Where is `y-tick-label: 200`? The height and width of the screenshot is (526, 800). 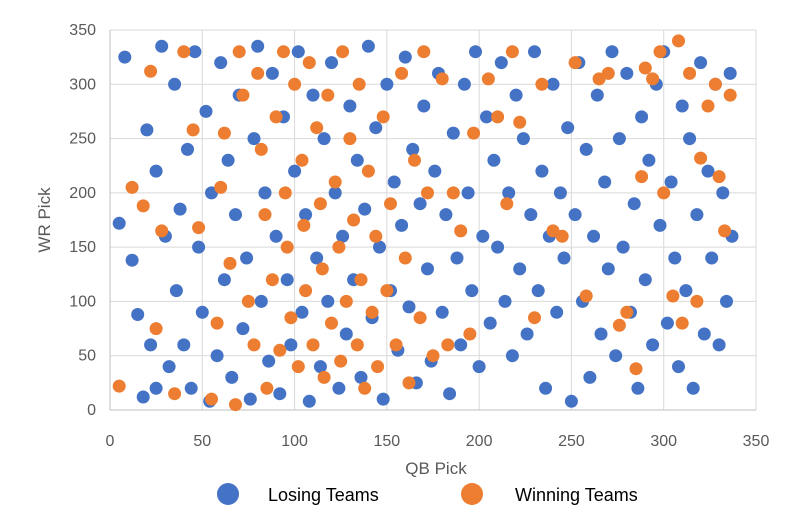
y-tick-label: 200 is located at coordinates (82, 193).